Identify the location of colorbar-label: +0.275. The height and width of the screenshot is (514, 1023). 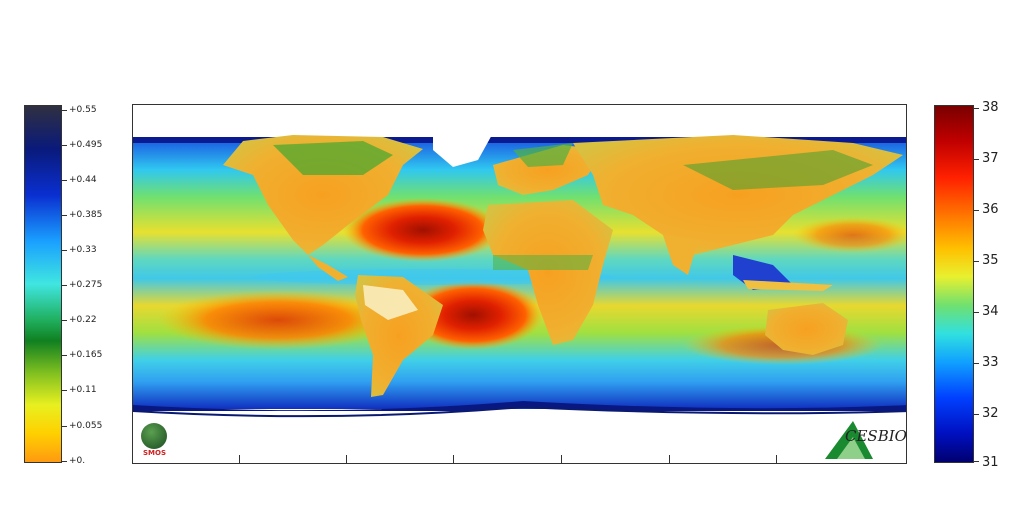
(86, 285).